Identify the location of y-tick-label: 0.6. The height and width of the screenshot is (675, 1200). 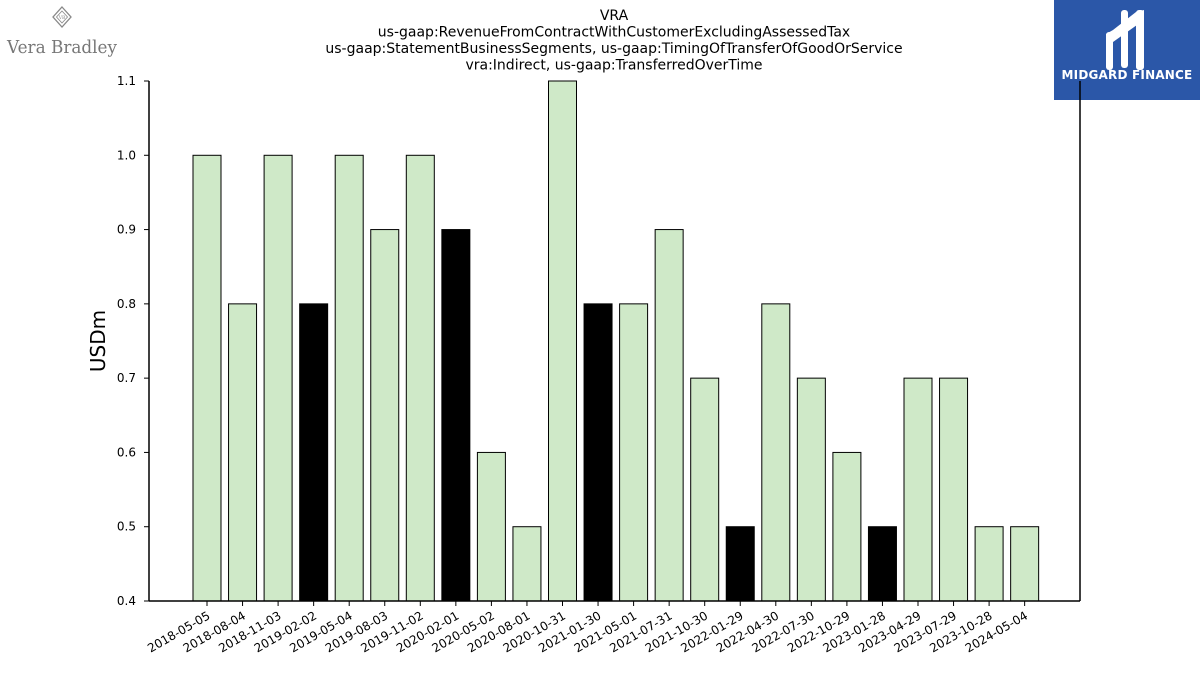
(126, 452).